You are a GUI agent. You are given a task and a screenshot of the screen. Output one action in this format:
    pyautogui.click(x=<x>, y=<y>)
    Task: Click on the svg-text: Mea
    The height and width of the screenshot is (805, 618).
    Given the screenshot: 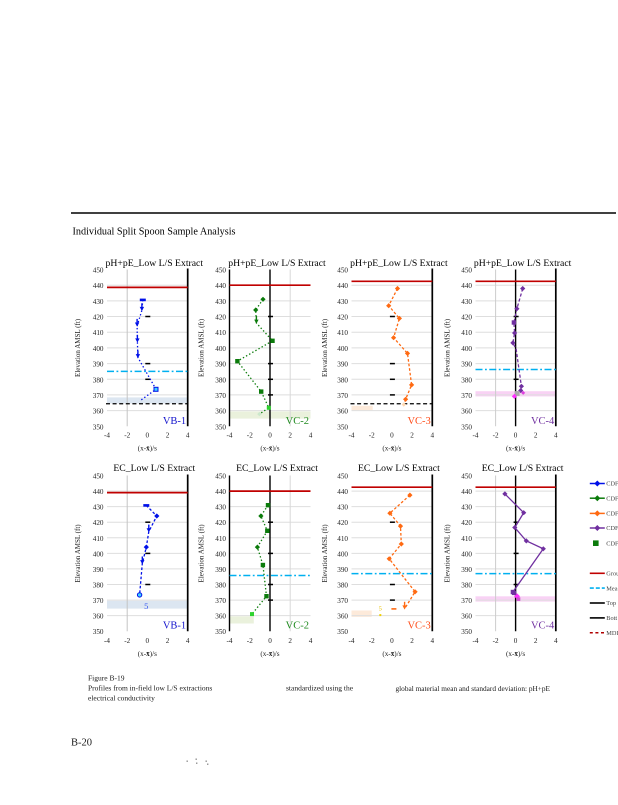 What is the action you would take?
    pyautogui.click(x=611, y=588)
    